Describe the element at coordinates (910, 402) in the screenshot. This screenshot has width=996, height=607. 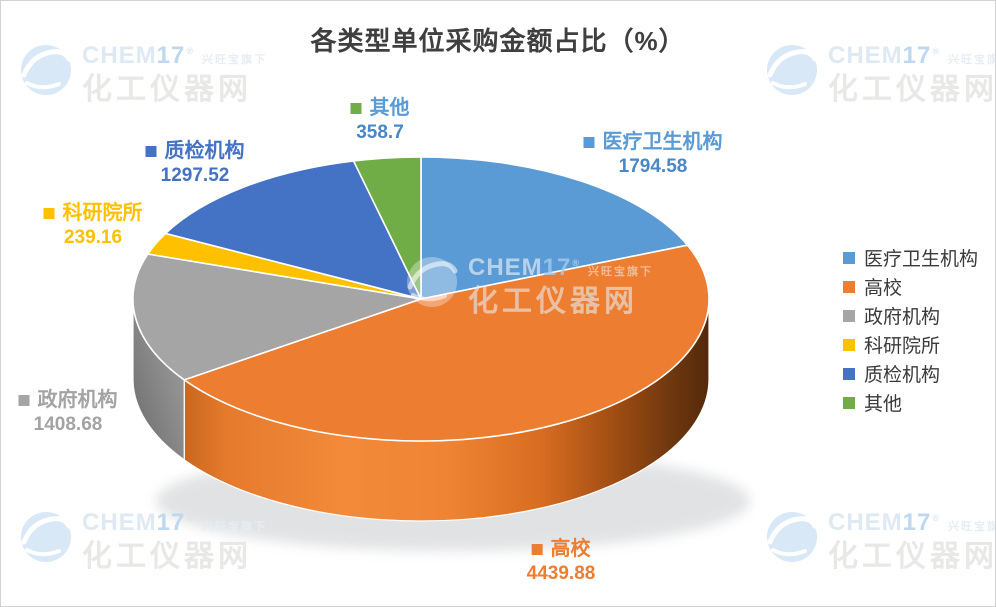
I see `legend-item: 其他` at that location.